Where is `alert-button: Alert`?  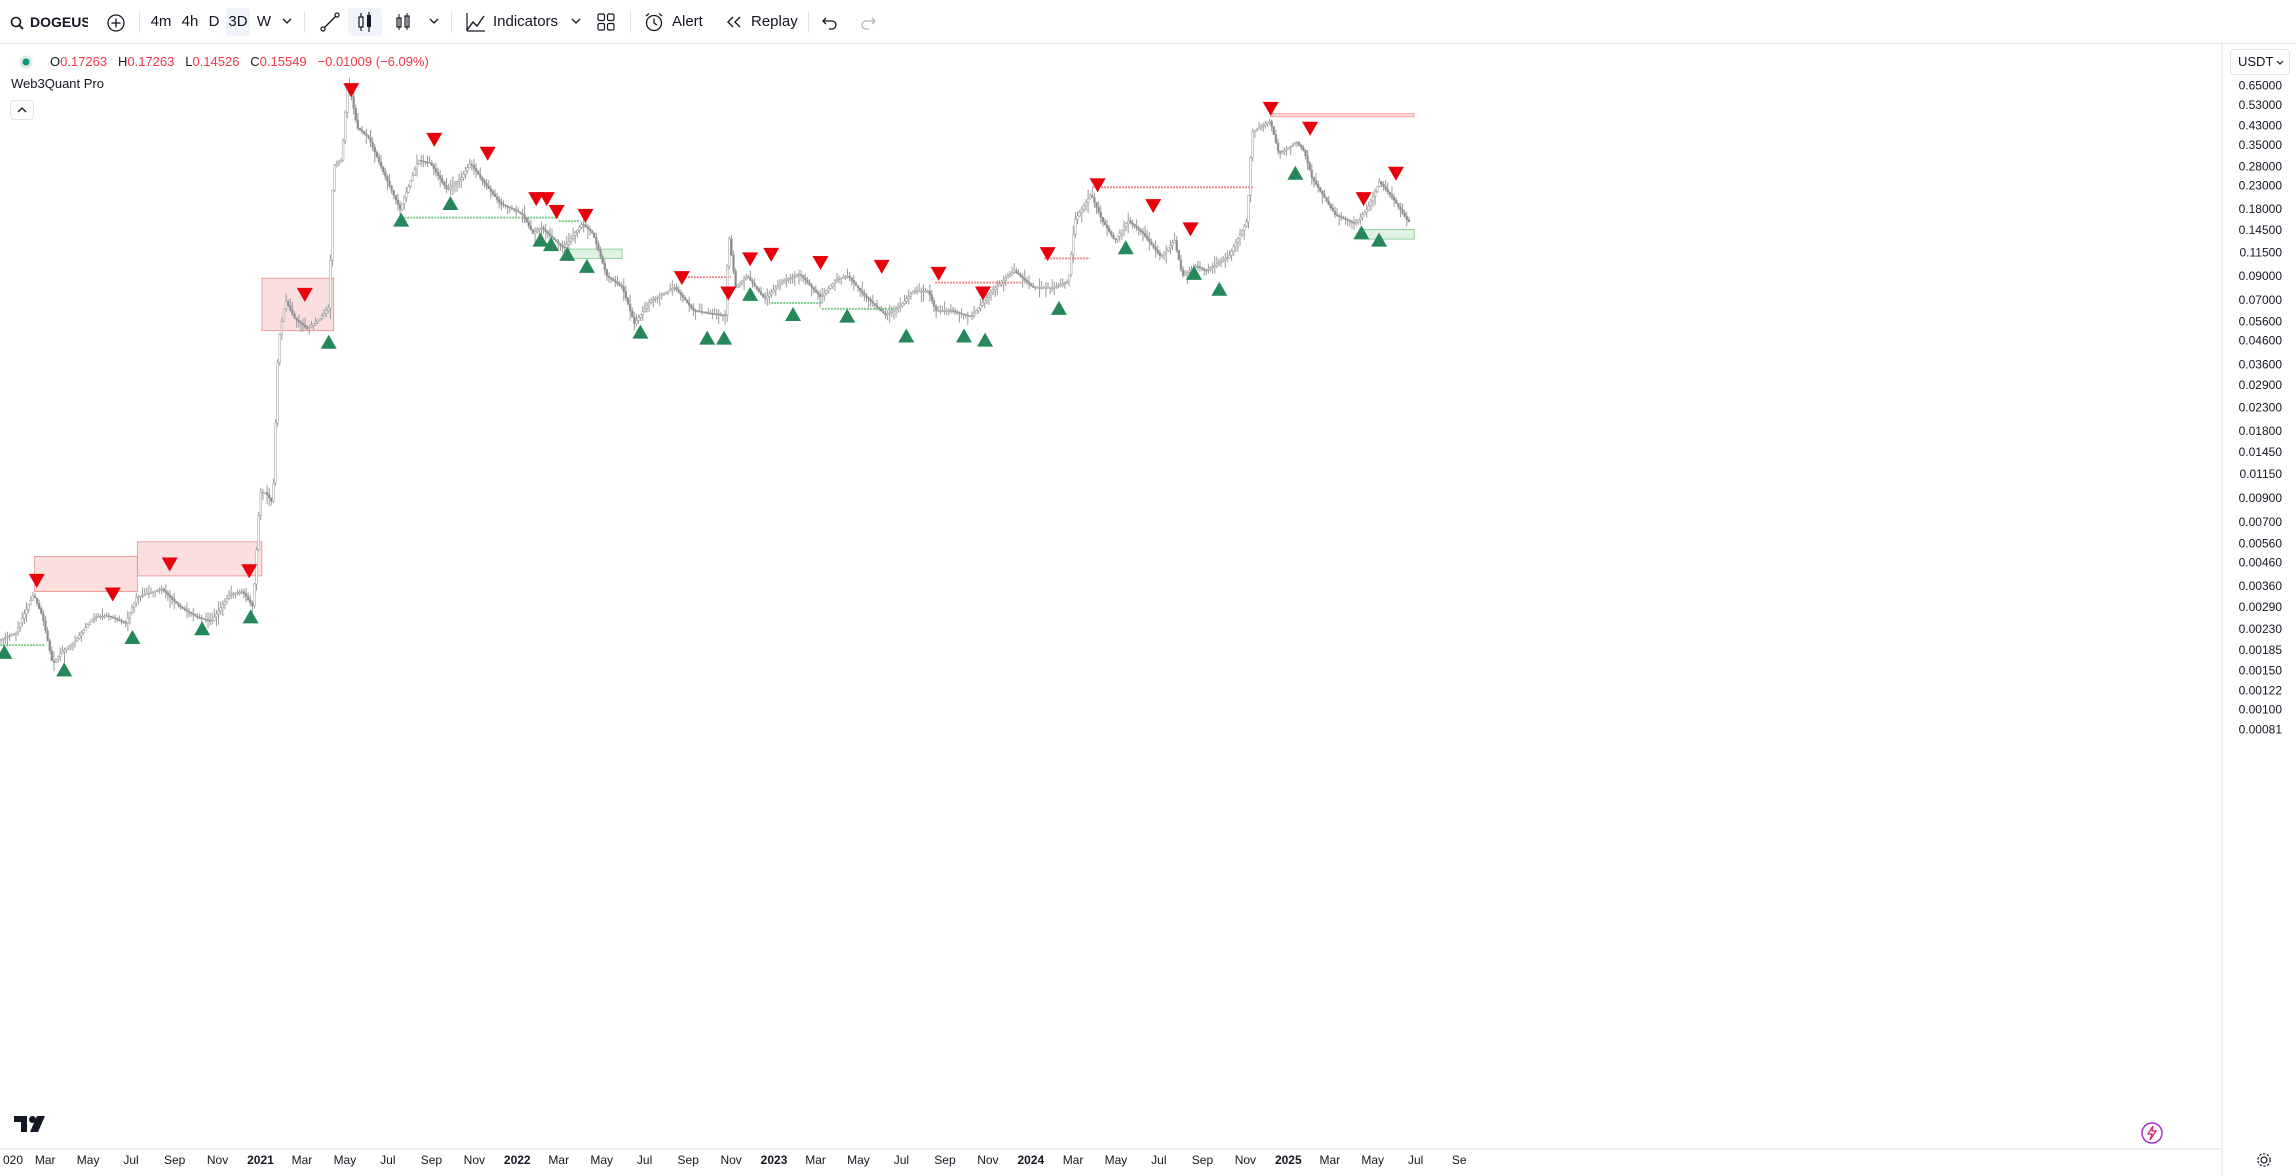
alert-button: Alert is located at coordinates (687, 21).